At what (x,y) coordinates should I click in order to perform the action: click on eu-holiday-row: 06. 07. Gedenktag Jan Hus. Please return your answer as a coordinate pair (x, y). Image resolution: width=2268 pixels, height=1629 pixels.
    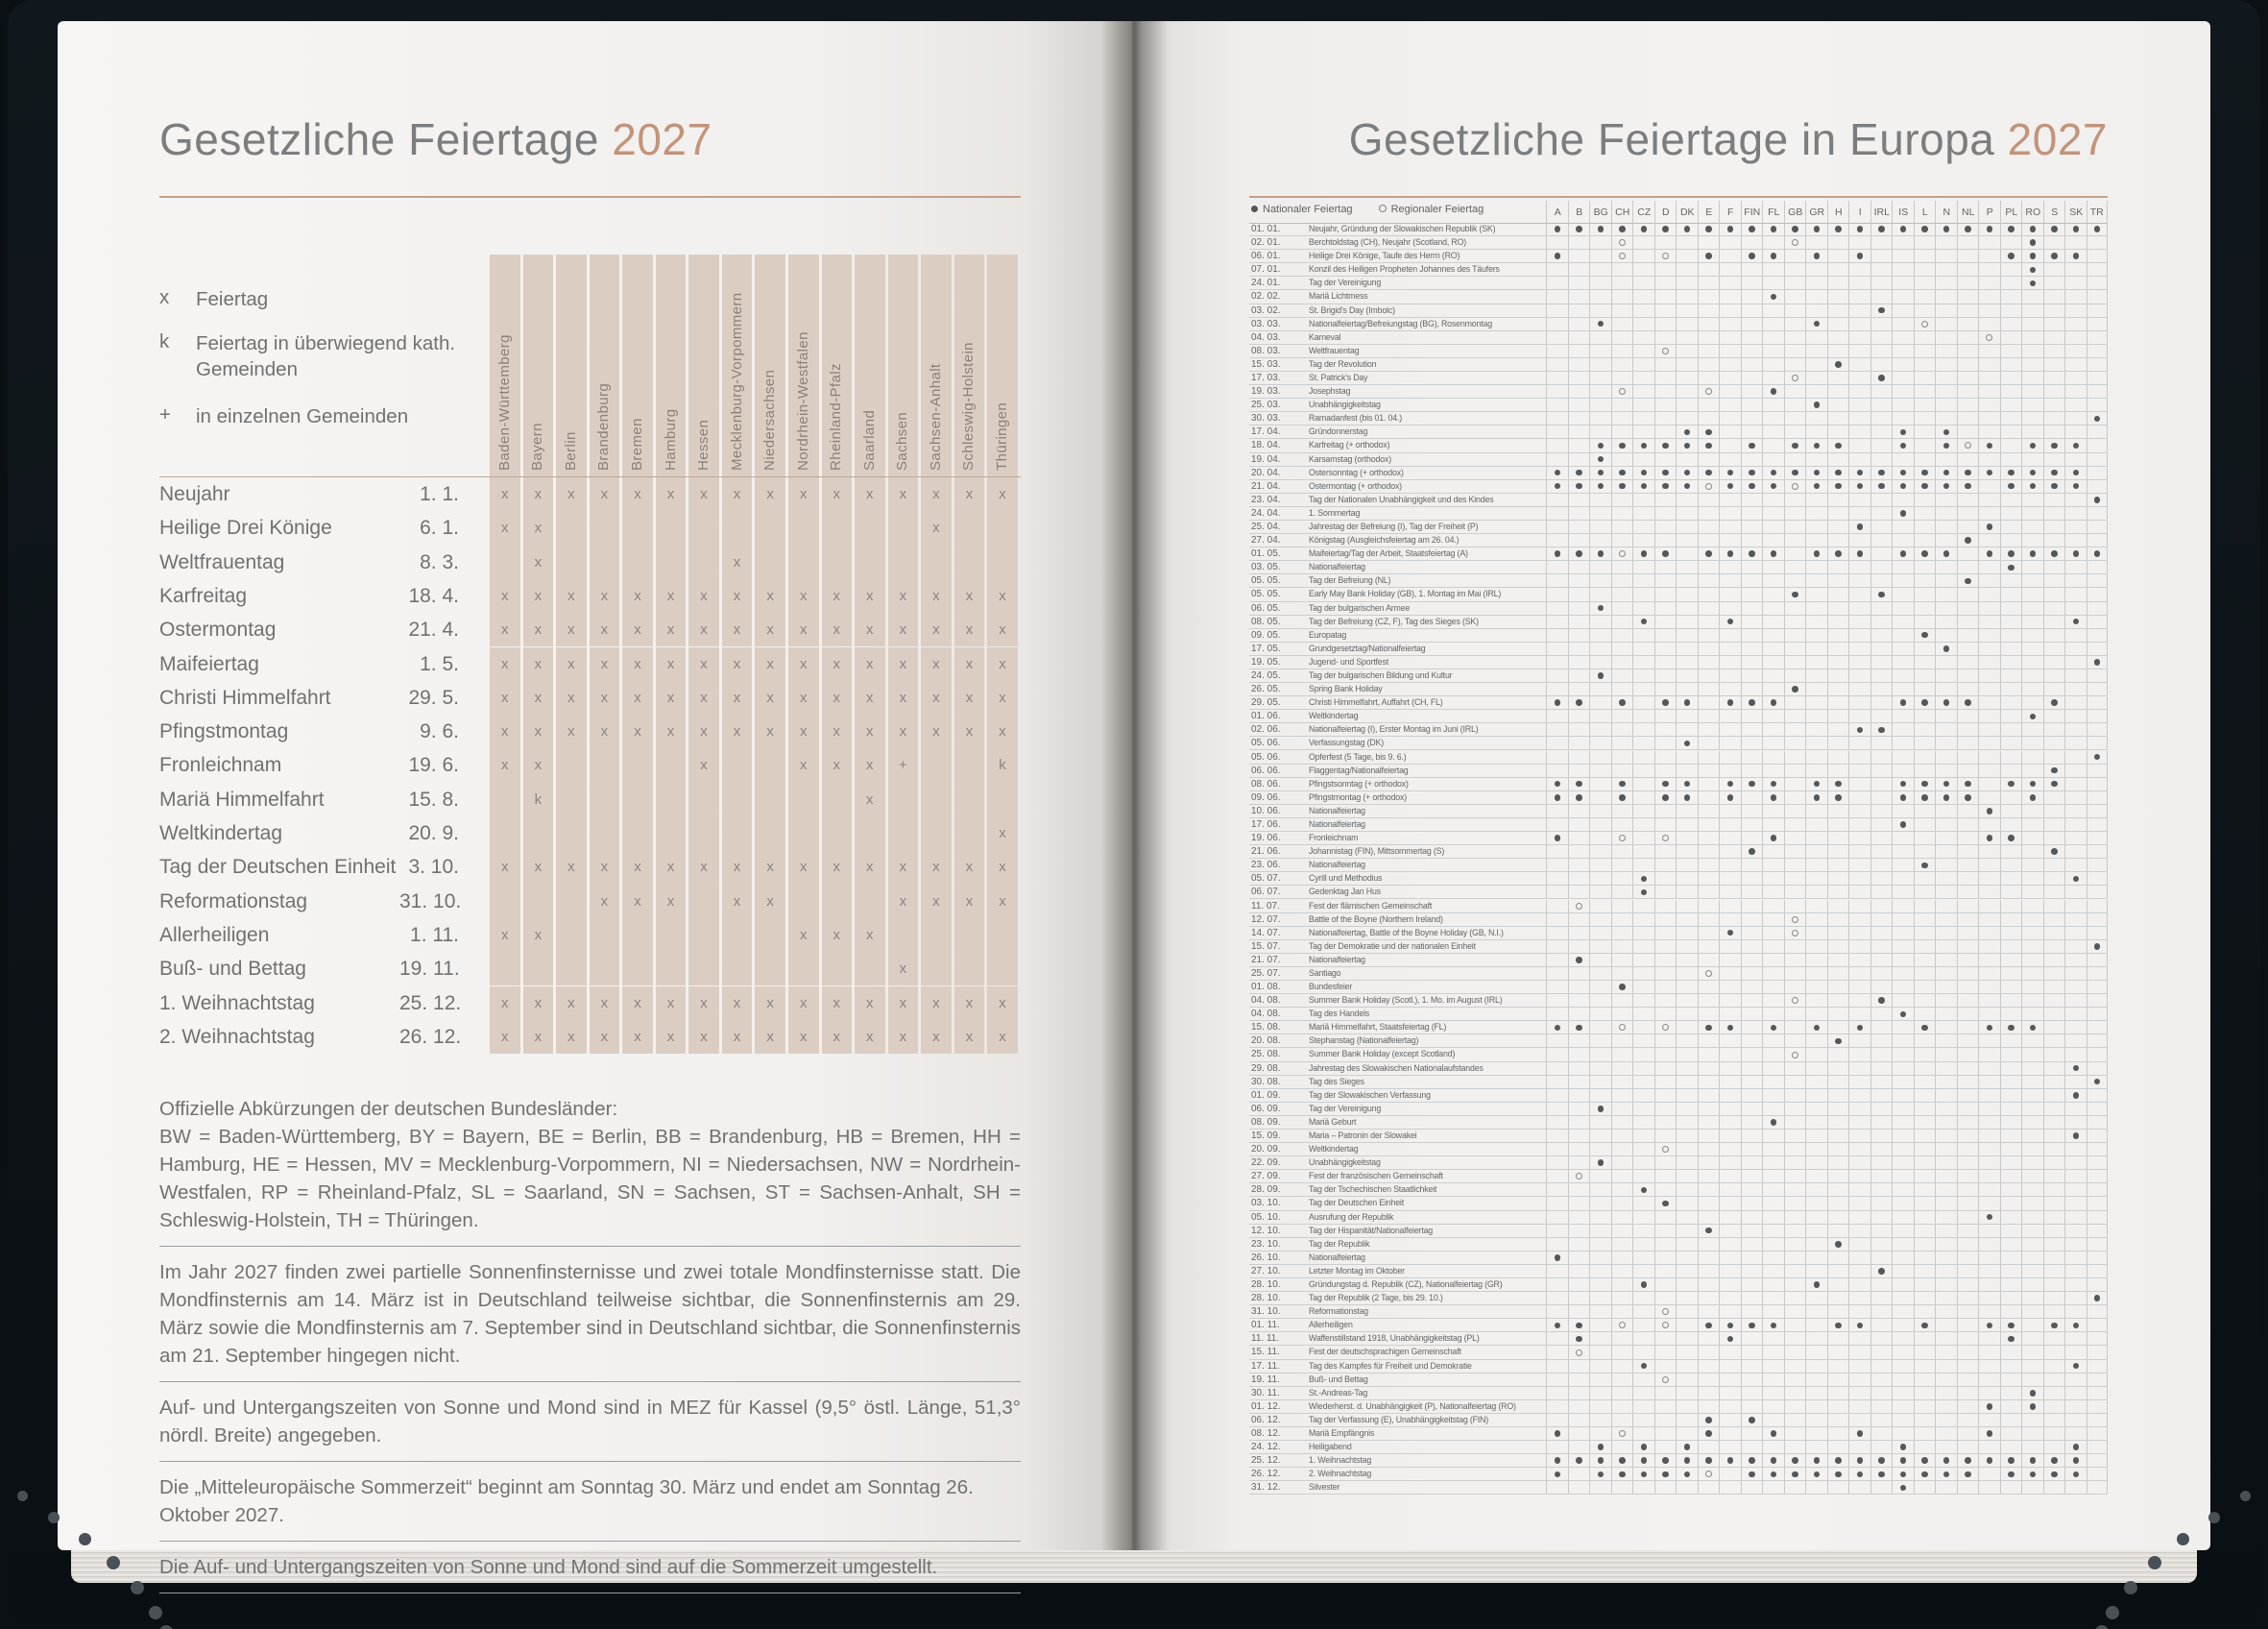
    Looking at the image, I should click on (1679, 893).